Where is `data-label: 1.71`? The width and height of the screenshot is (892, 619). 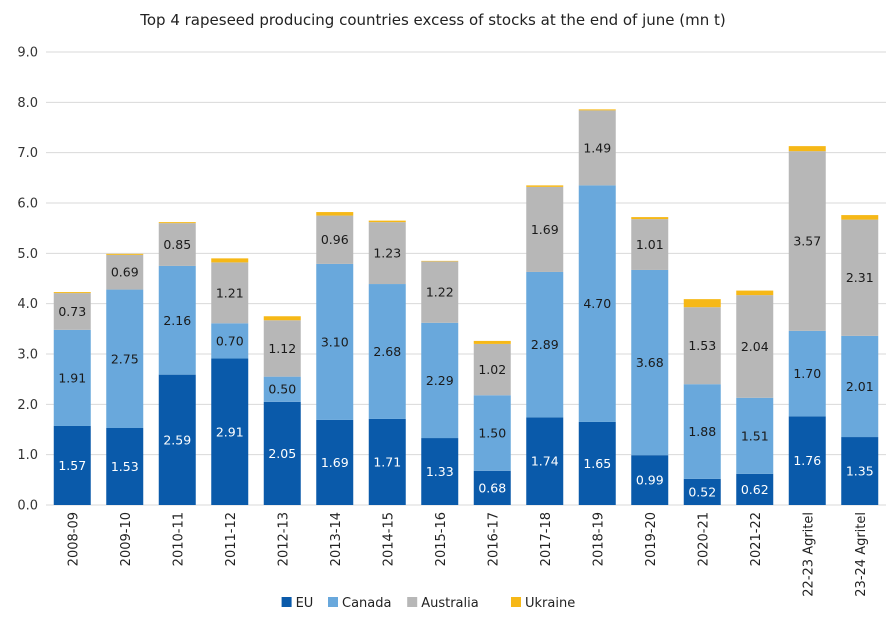
data-label: 1.71 is located at coordinates (387, 461).